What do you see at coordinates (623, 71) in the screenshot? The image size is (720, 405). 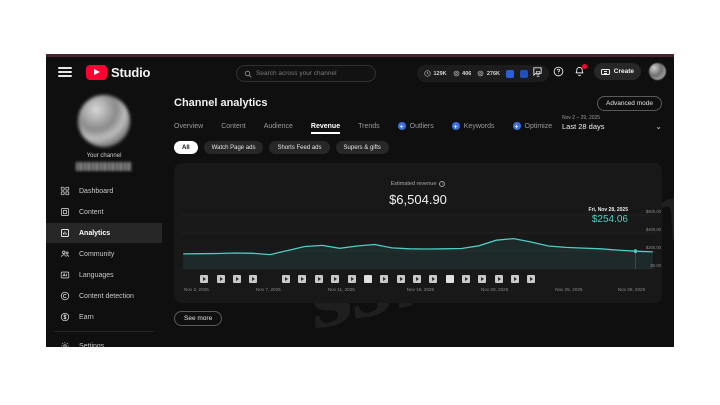 I see `create-button-label: Create` at bounding box center [623, 71].